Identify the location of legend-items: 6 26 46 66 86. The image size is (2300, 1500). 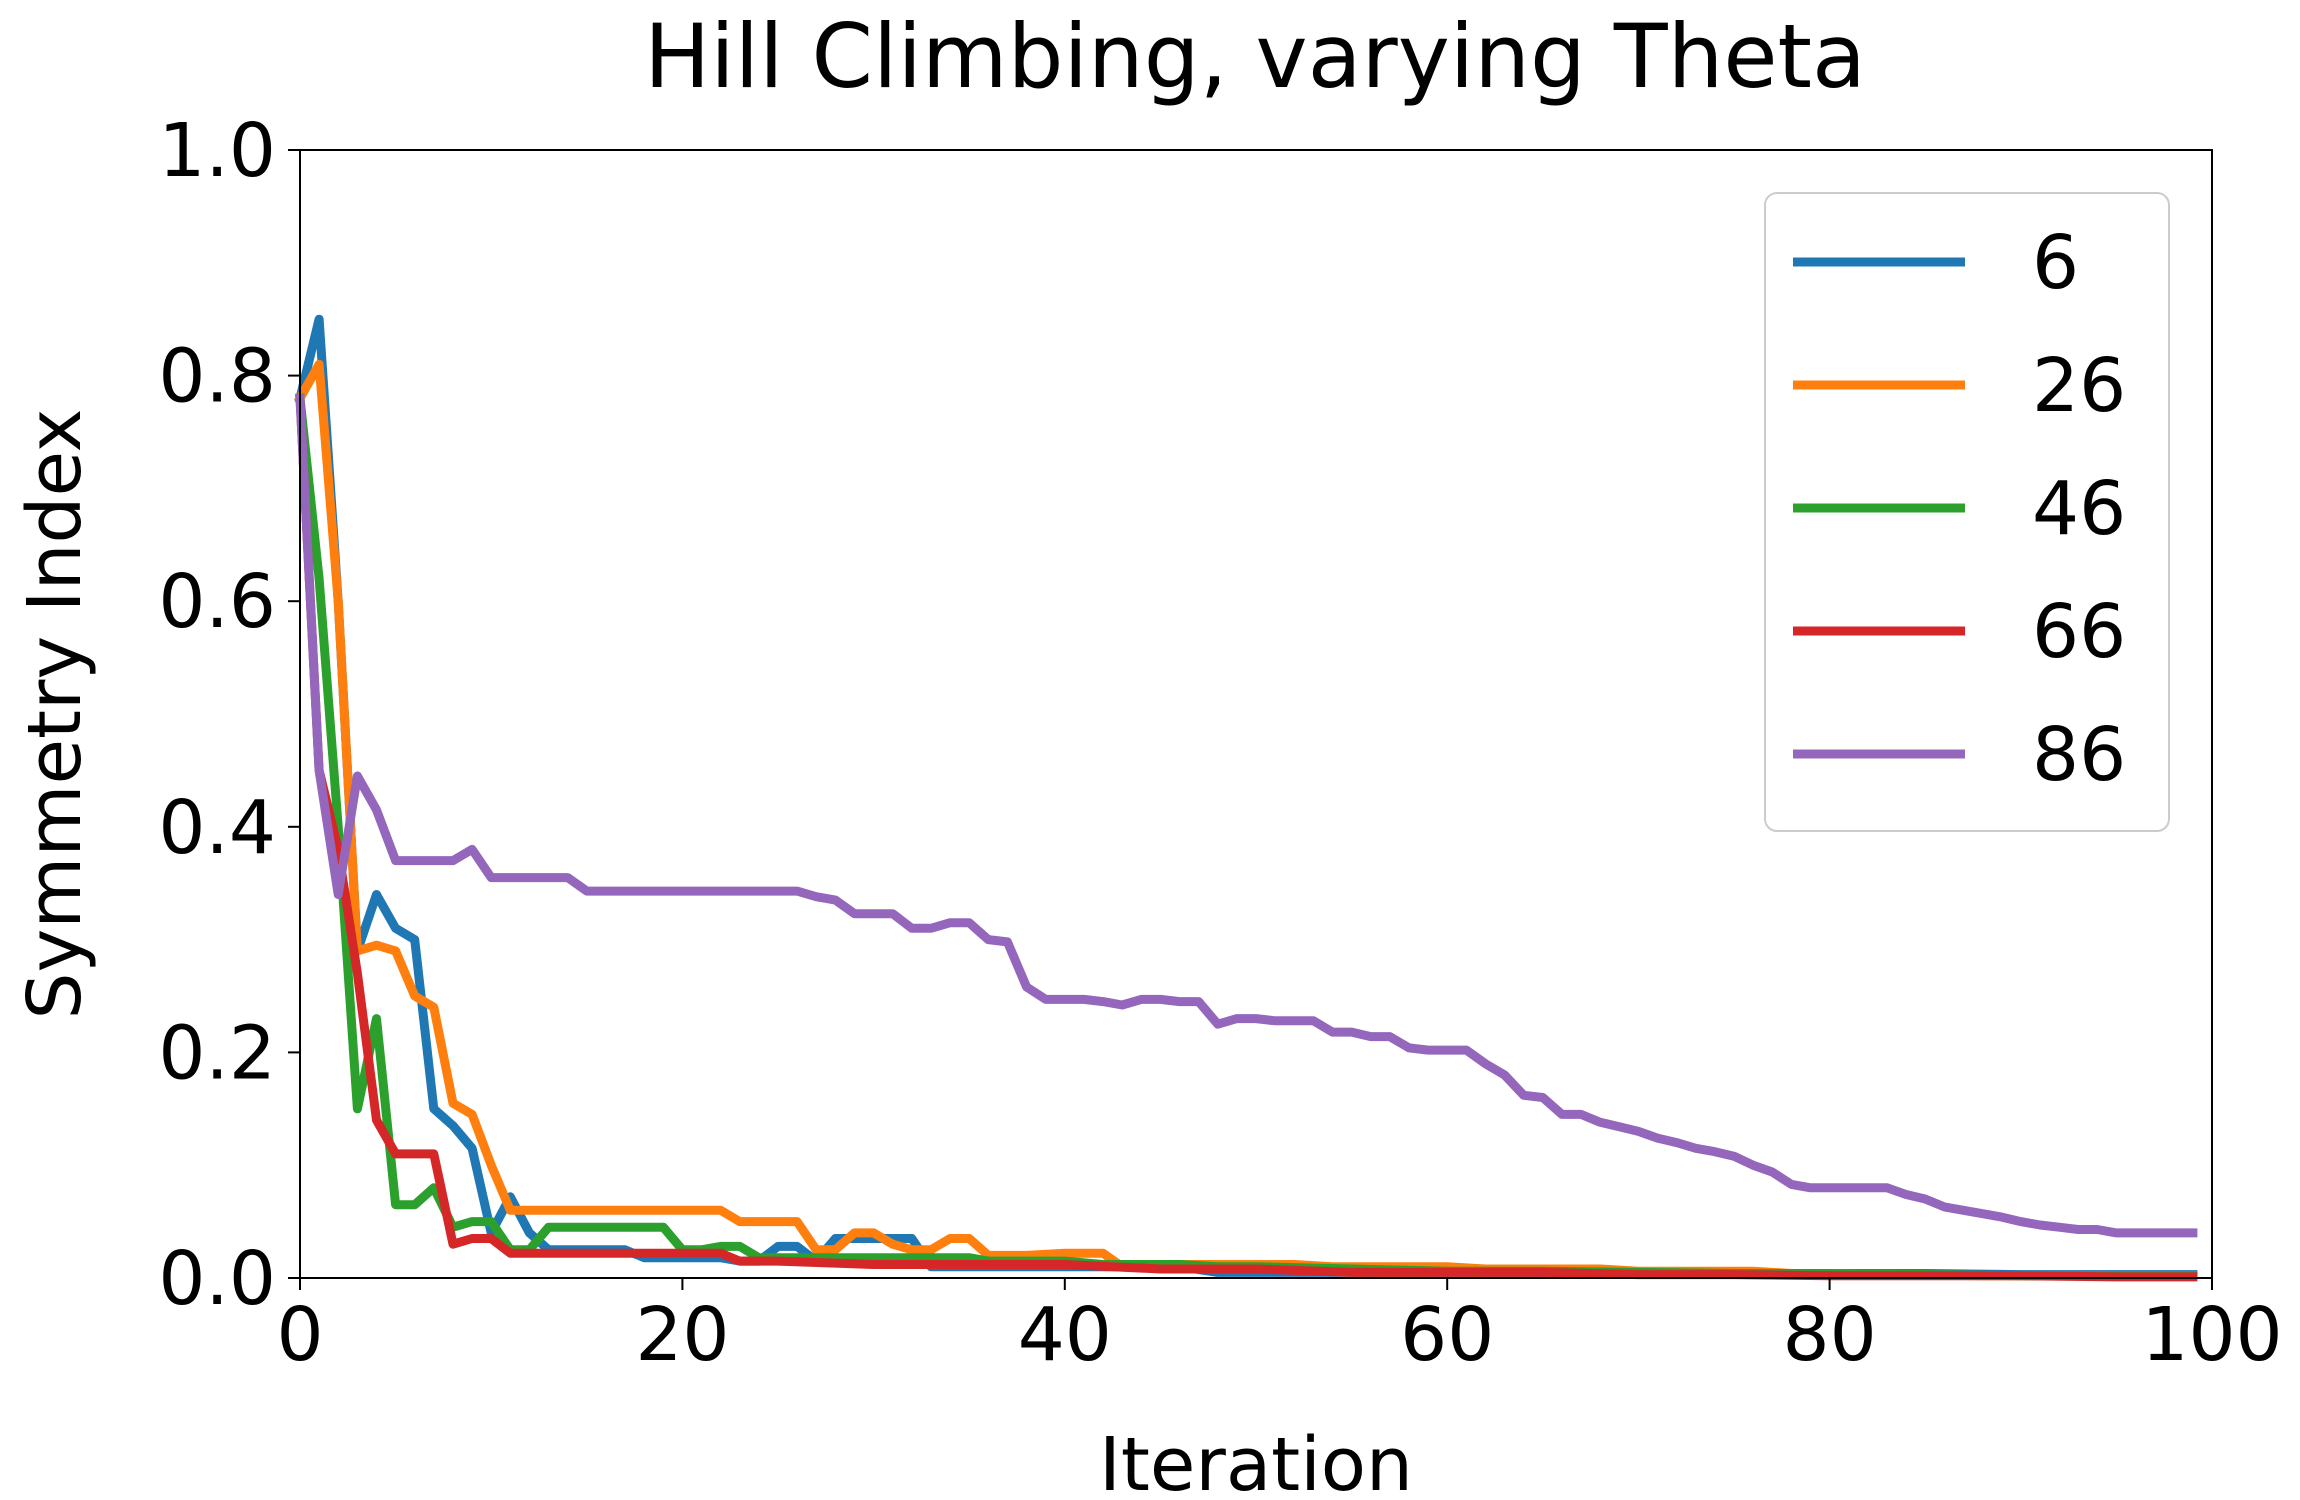
(1959, 509).